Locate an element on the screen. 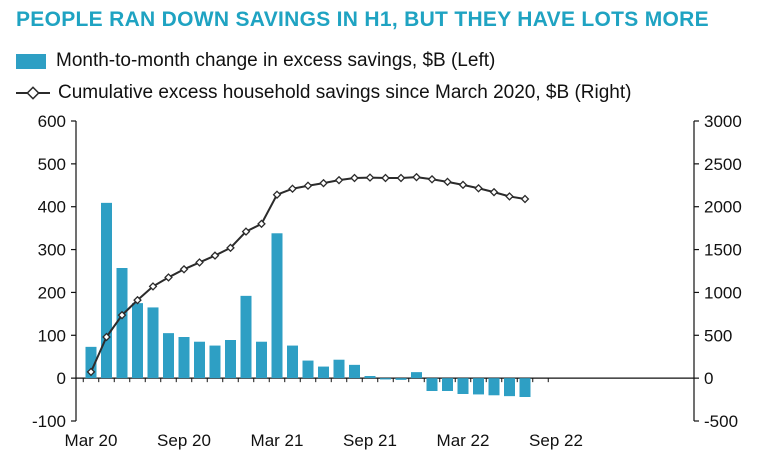 The width and height of the screenshot is (780, 468). x-tick-label: Sep 21 is located at coordinates (370, 440).